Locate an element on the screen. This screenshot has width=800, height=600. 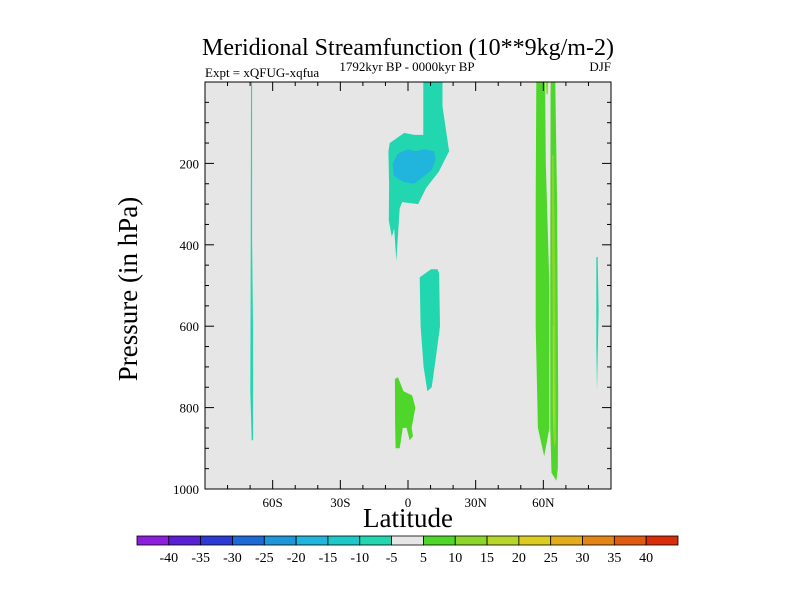
colorbar-label: 25 is located at coordinates (551, 558).